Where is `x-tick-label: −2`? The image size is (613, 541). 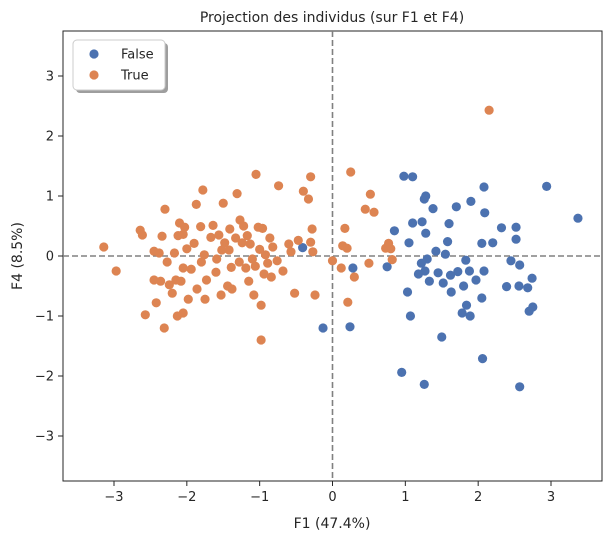 x-tick-label: −2 is located at coordinates (186, 497).